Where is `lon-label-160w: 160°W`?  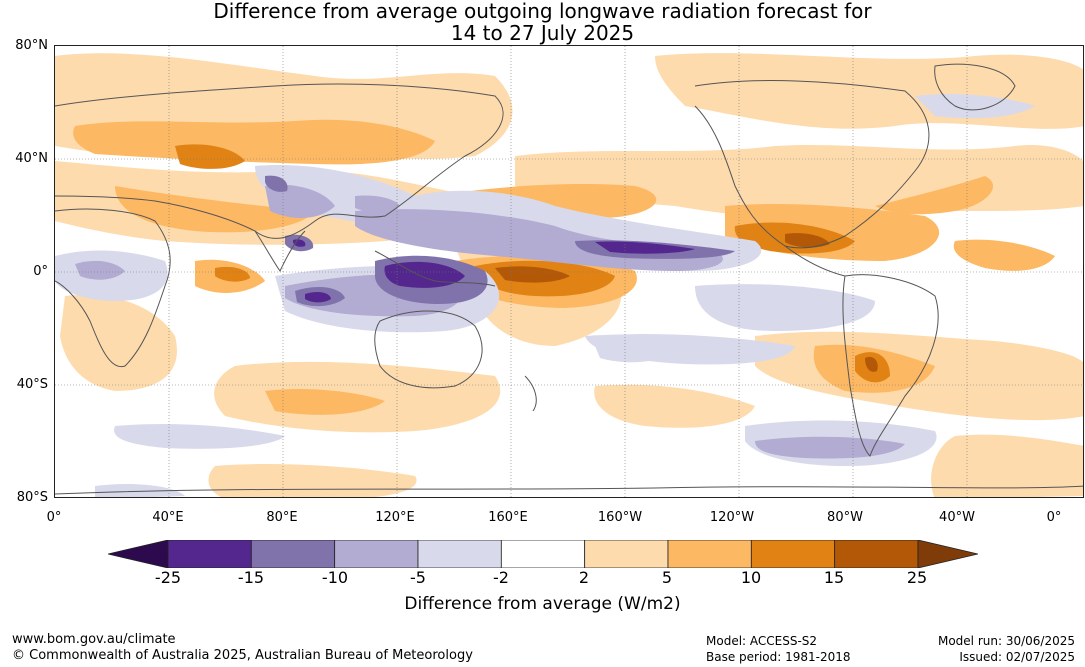 lon-label-160w: 160°W is located at coordinates (620, 517).